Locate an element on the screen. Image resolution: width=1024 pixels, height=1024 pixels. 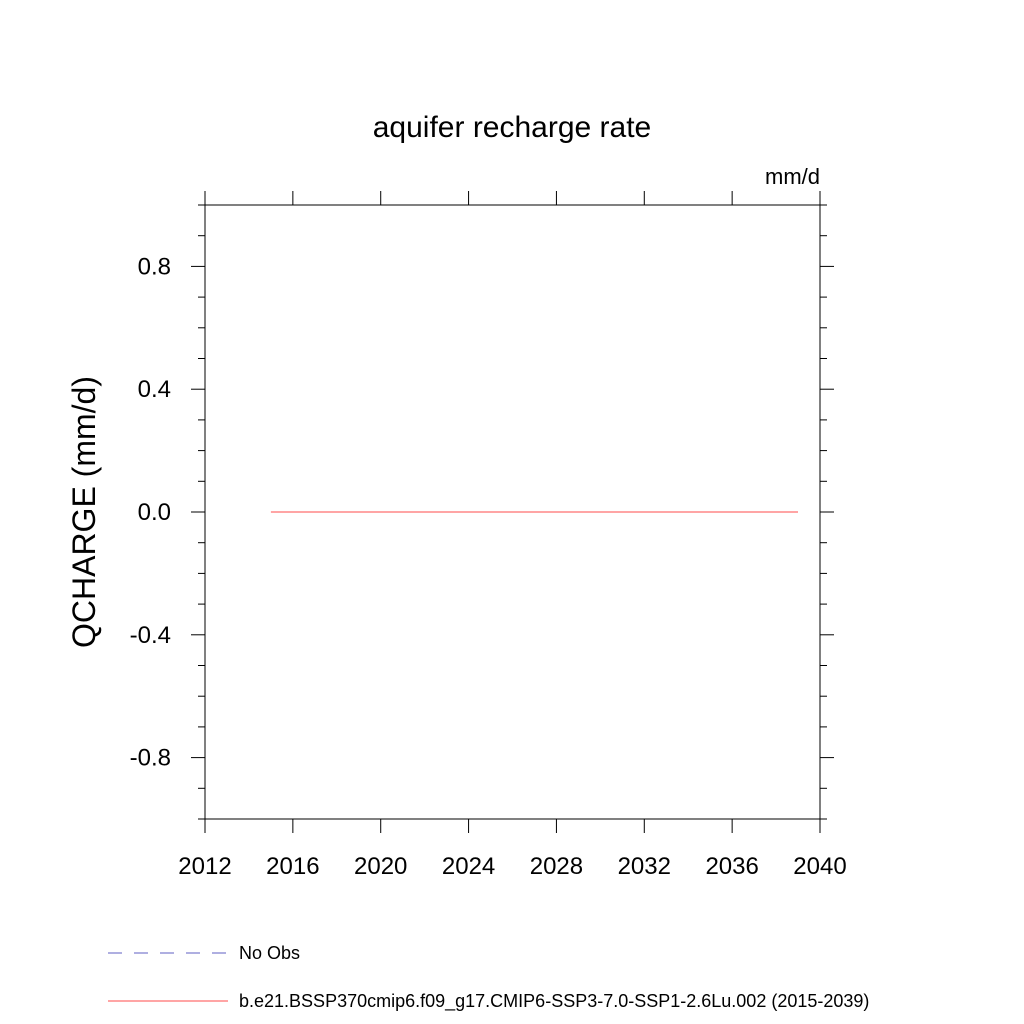
y-tick-label: 0.0 is located at coordinates (154, 512).